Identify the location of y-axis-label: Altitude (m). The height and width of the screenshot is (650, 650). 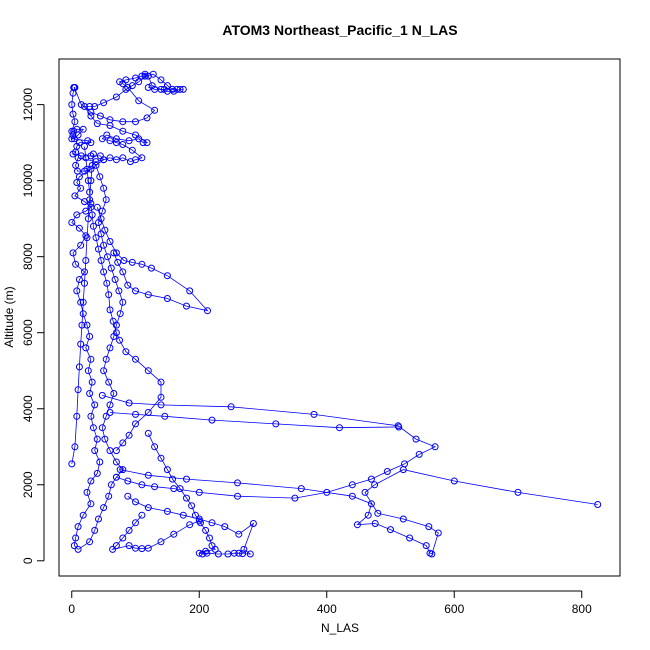
(9, 316).